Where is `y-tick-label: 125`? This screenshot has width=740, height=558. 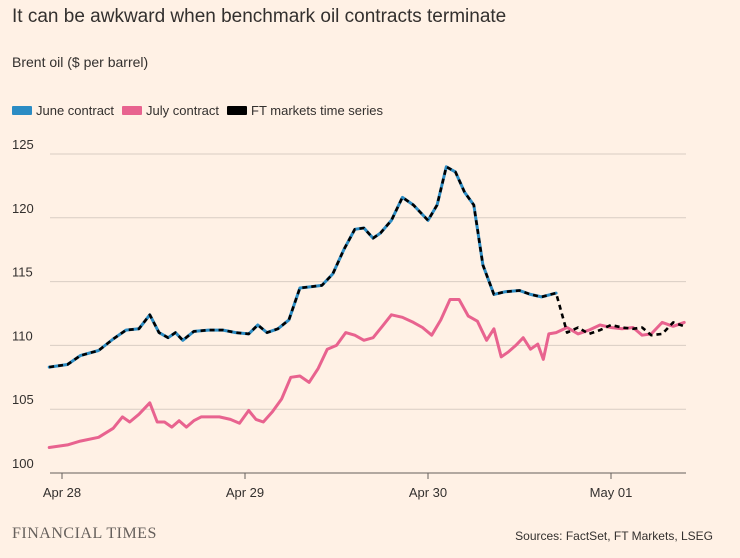 y-tick-label: 125 is located at coordinates (23, 144).